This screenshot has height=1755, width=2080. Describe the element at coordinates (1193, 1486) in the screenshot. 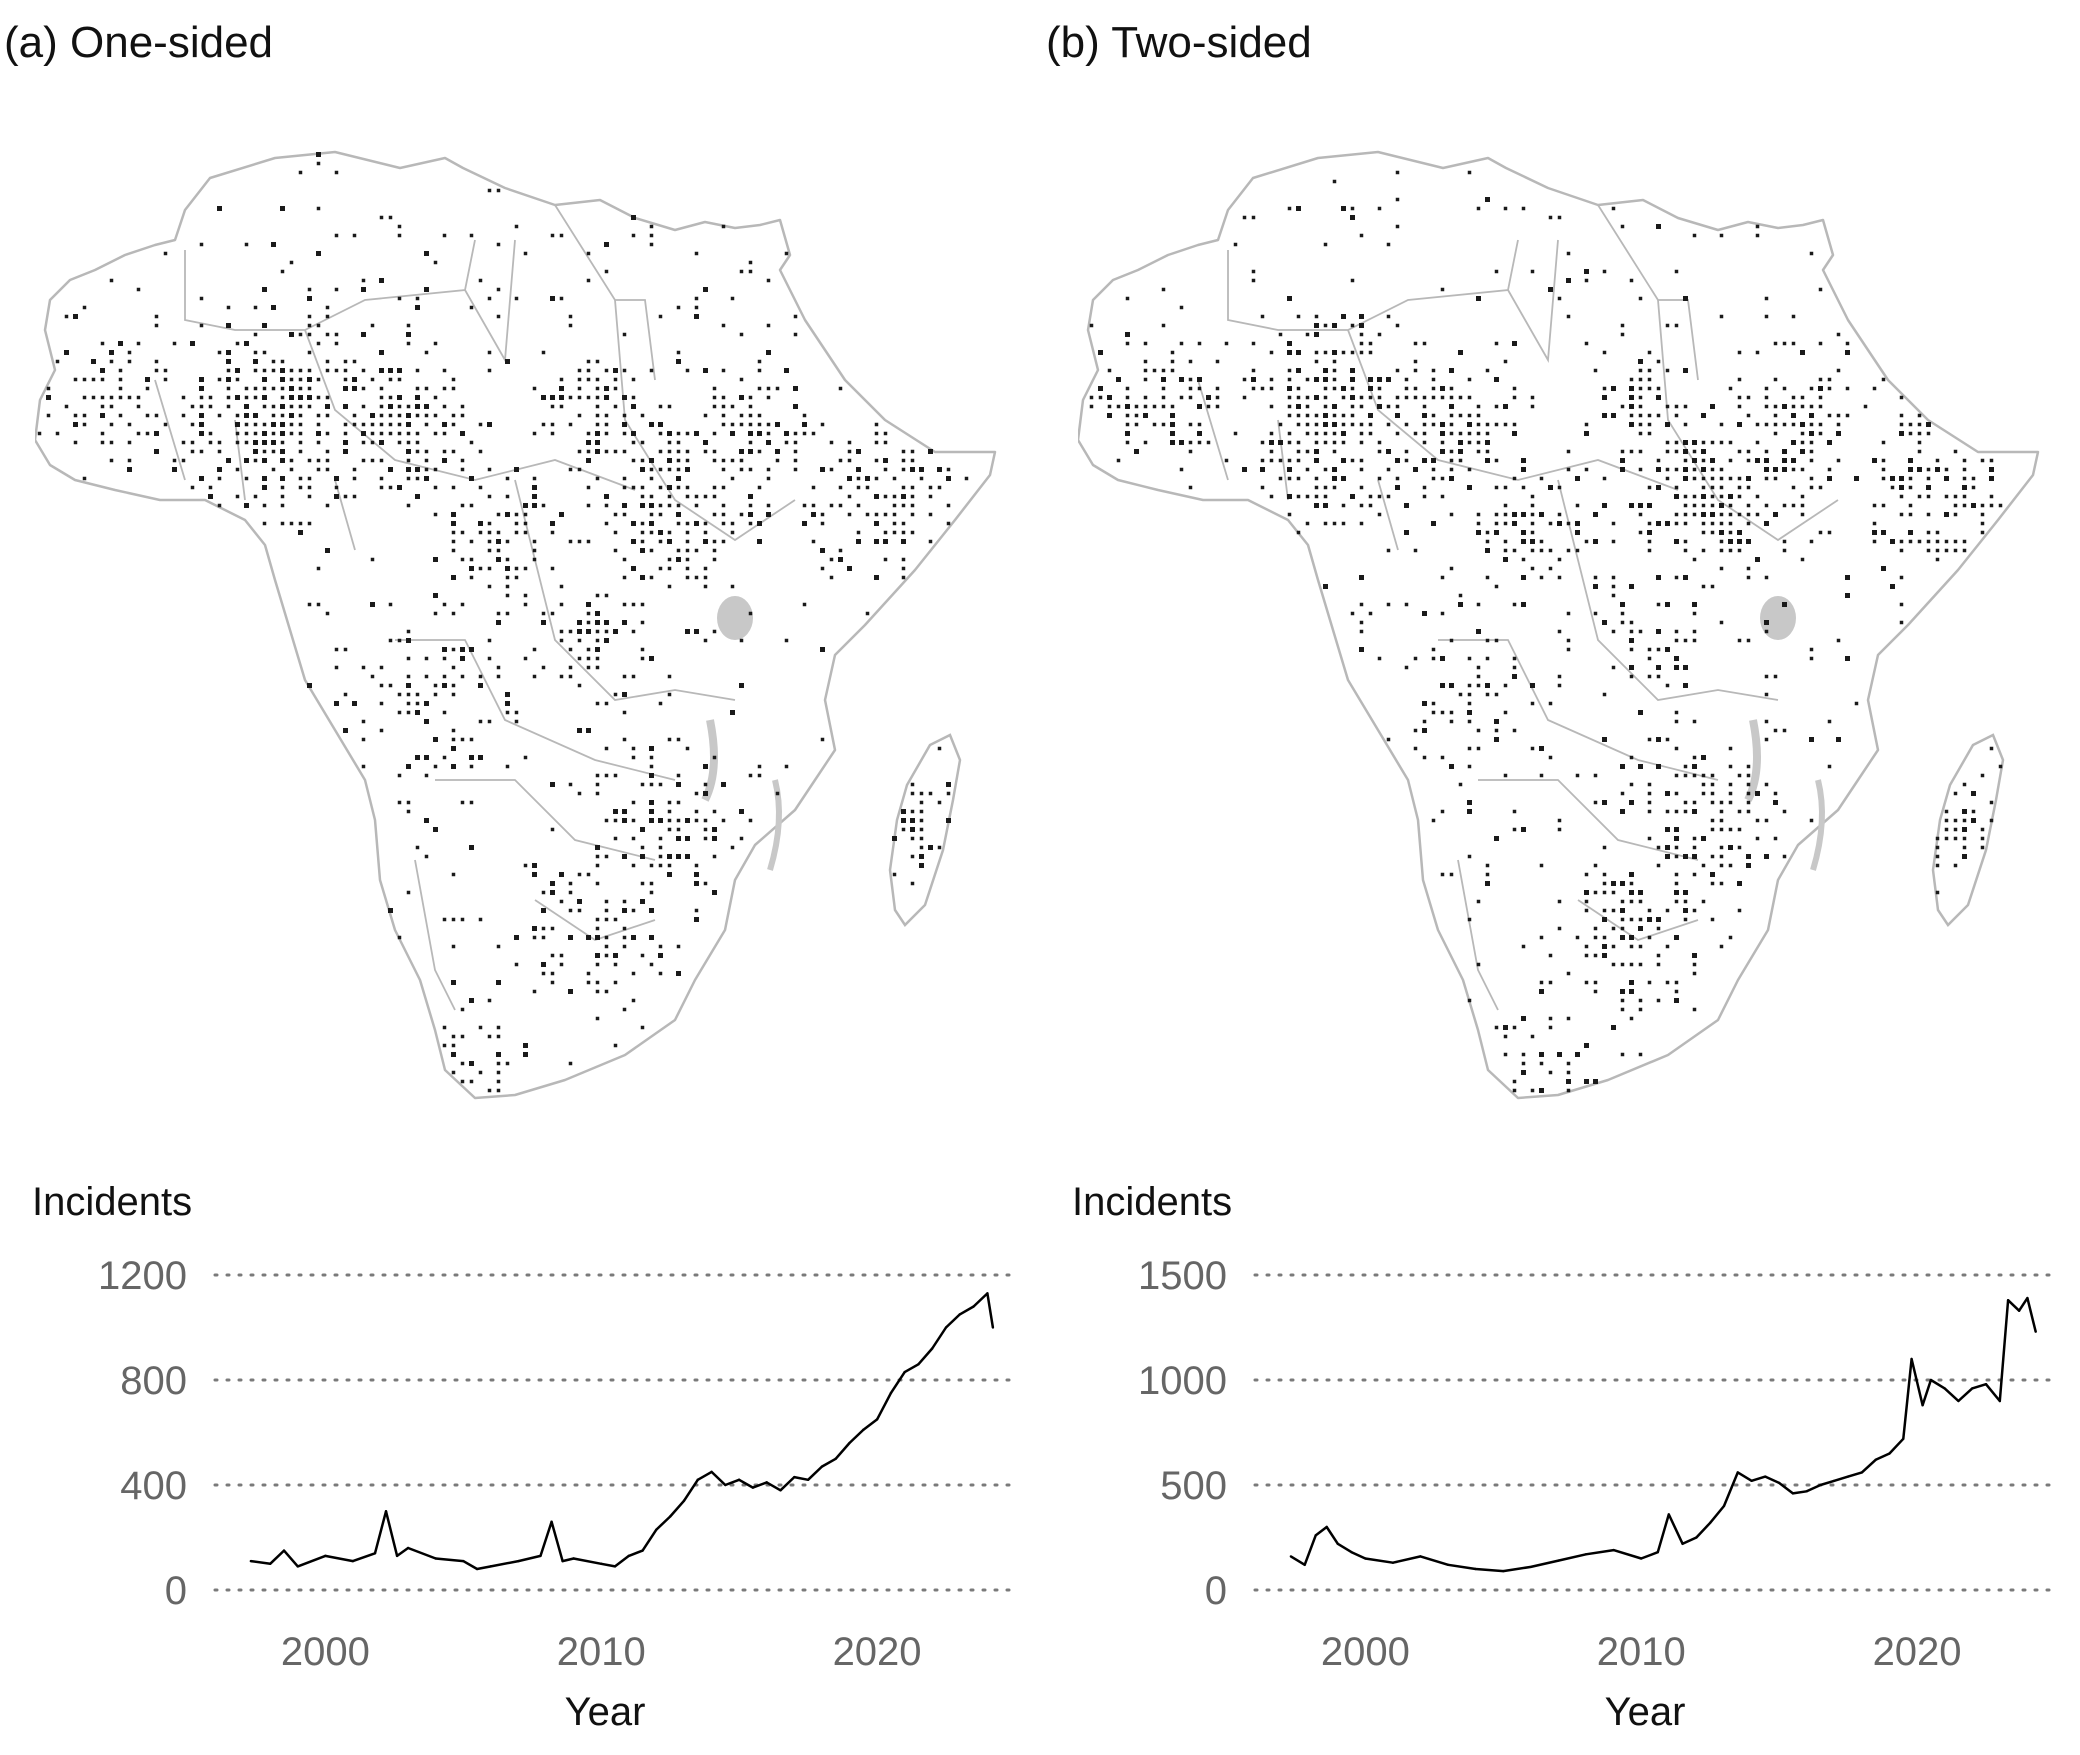

I see `y-tick-label: 500` at that location.